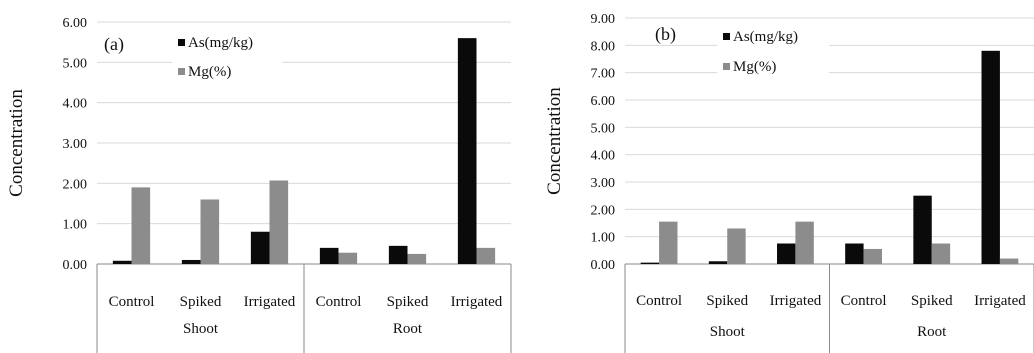  What do you see at coordinates (665, 34) in the screenshot?
I see `panel-label: (b)` at bounding box center [665, 34].